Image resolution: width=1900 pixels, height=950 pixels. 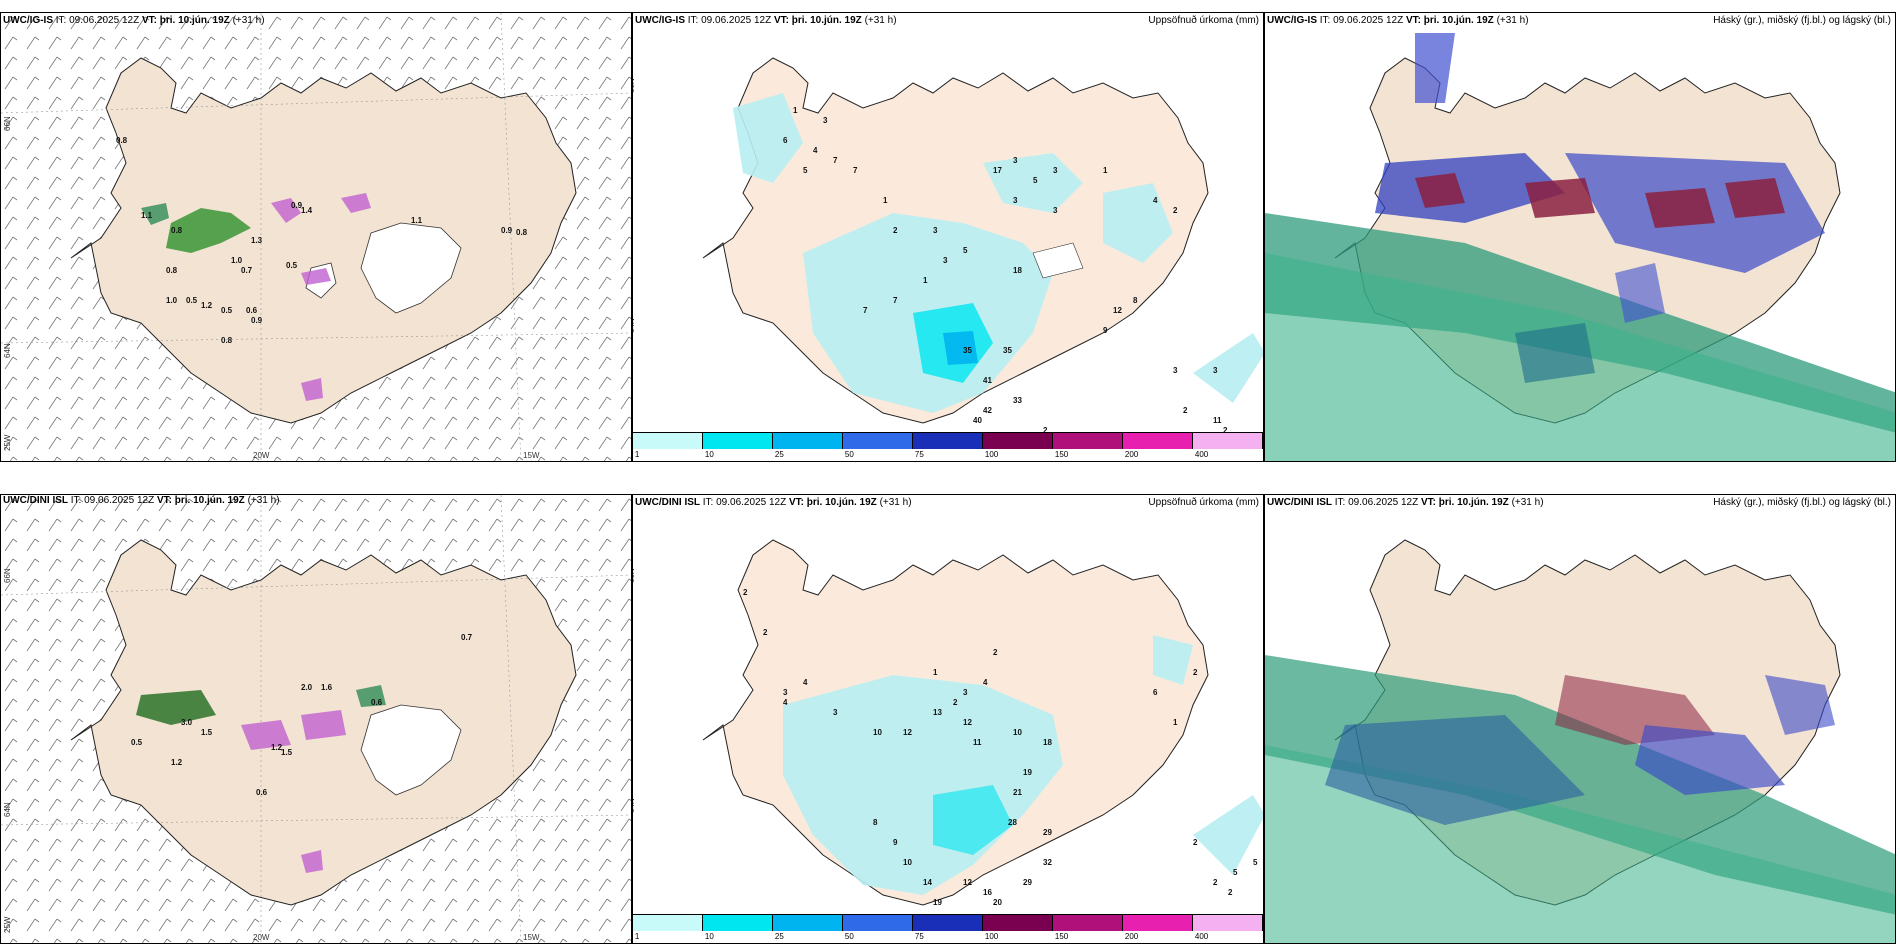 What do you see at coordinates (995, 652) in the screenshot?
I see `precip-bottom-value-36: 2` at bounding box center [995, 652].